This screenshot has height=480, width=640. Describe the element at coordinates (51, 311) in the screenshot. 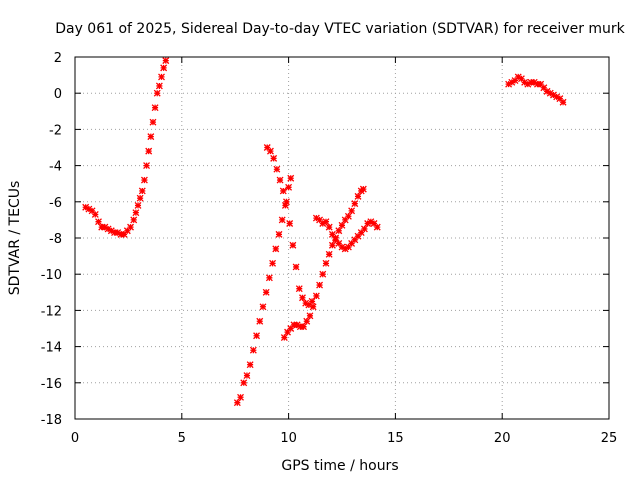

I see `y-tick-label: -12` at that location.